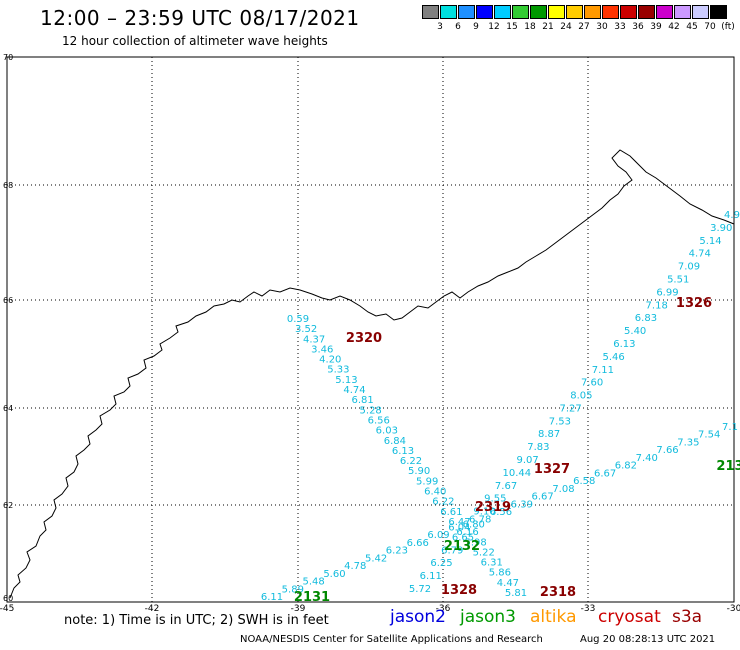  Describe the element at coordinates (552, 469) in the screenshot. I see `pass-time-label: 1327` at that location.